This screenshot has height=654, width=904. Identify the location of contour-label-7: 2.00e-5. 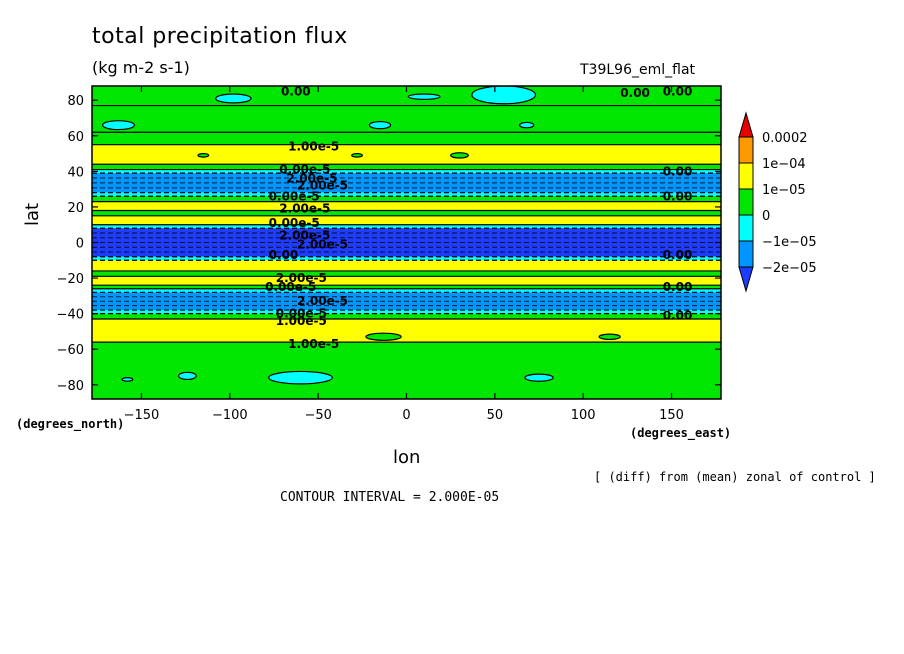
(322, 186).